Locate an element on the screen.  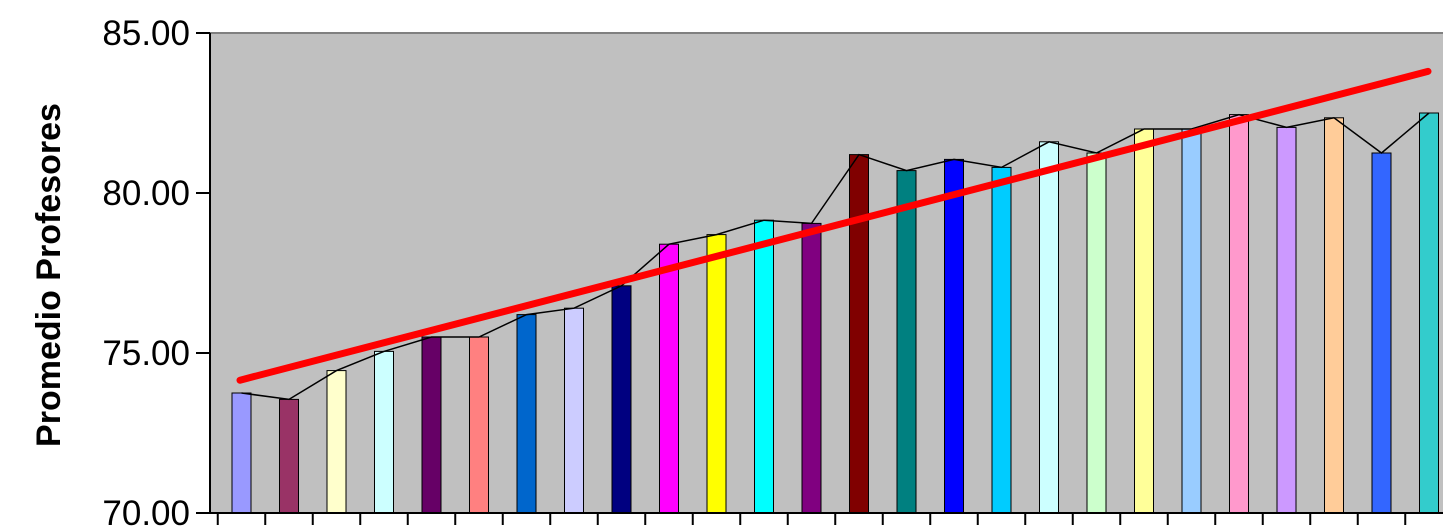
y-tick-label: 85.00 is located at coordinates (146, 33).